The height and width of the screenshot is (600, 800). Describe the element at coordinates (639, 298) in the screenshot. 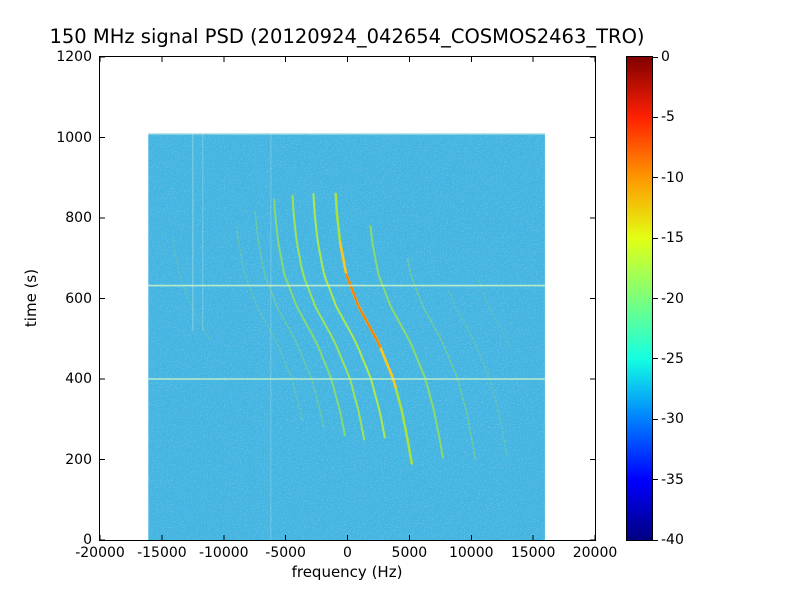

I see `colorbar` at that location.